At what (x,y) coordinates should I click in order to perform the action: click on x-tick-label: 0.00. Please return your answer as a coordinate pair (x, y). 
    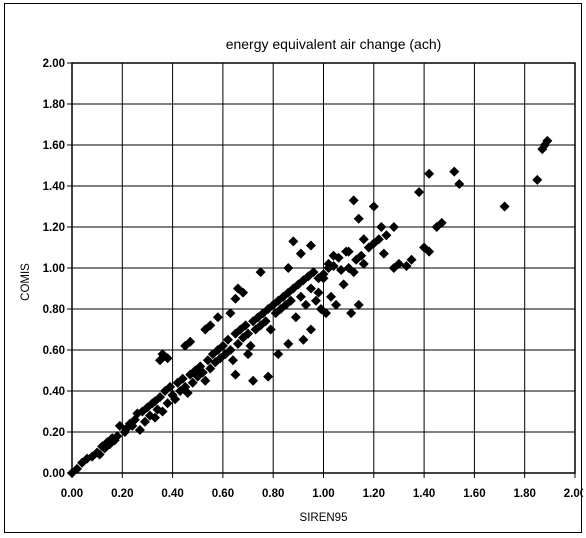
    Looking at the image, I should click on (72, 494).